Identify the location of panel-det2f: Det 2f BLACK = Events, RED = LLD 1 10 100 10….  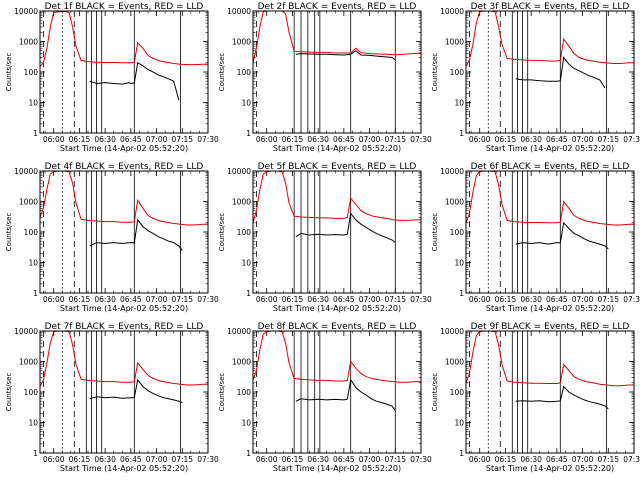
(325, 77).